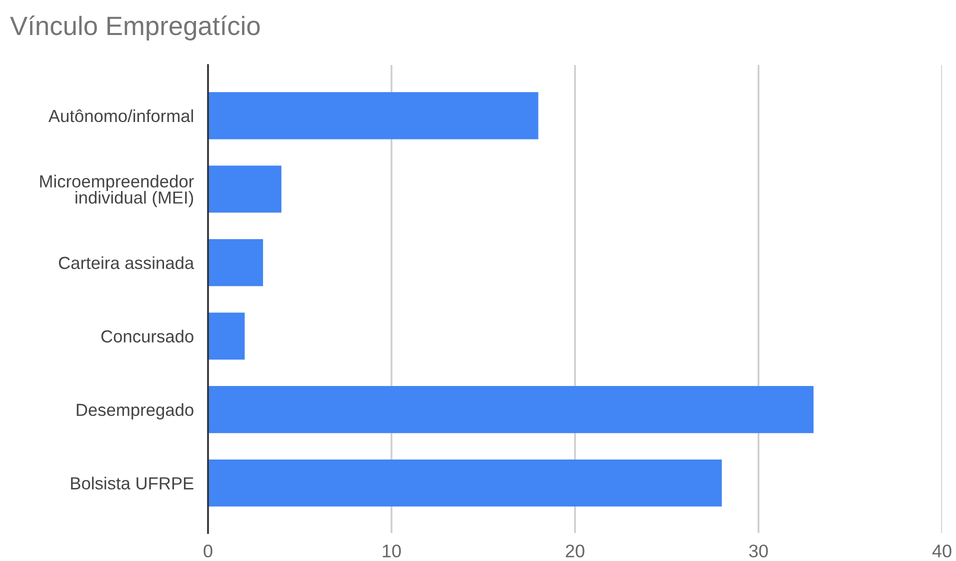 Image resolution: width=956 pixels, height=561 pixels. Describe the element at coordinates (120, 115) in the screenshot. I see `y-tick-label: Autônomo/informal` at that location.